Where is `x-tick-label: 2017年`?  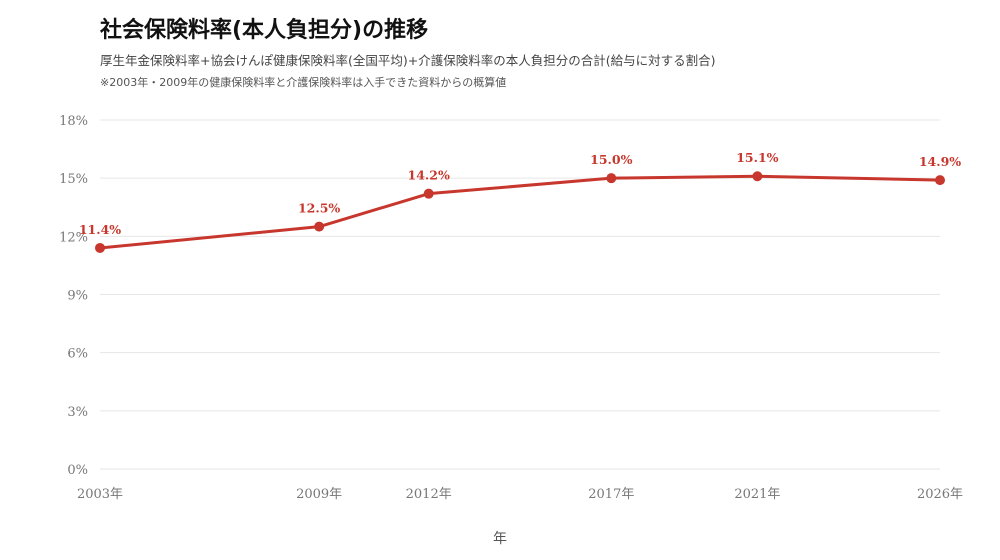
x-tick-label: 2017年 is located at coordinates (611, 494).